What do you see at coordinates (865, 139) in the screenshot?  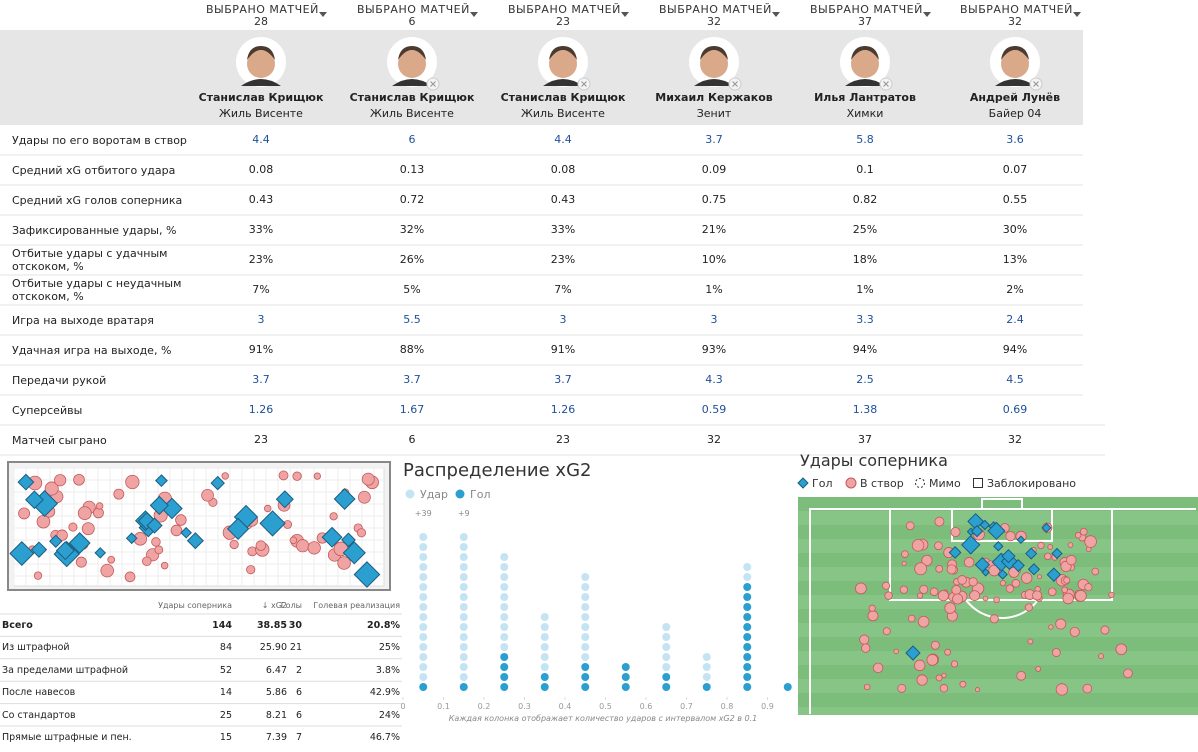 I see `stat-value: 5.8` at bounding box center [865, 139].